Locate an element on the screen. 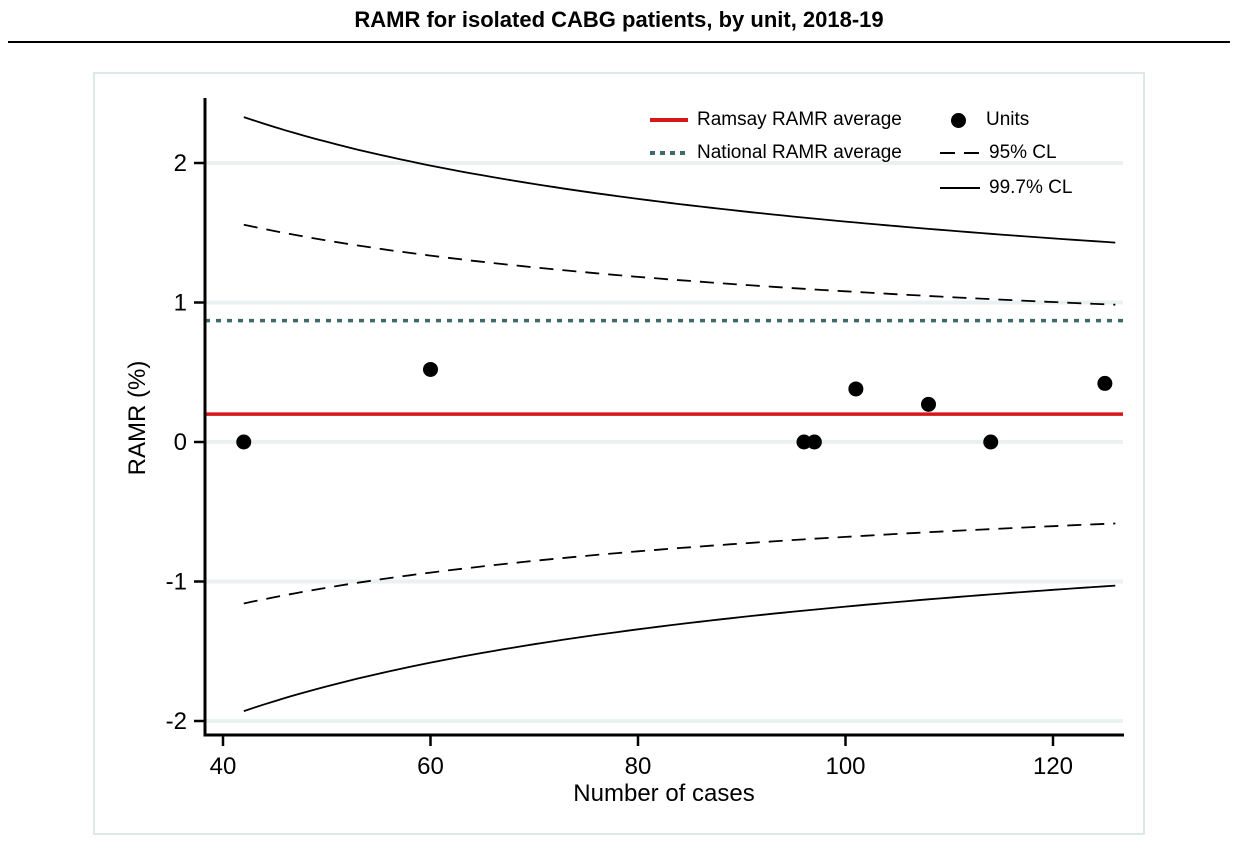 Image resolution: width=1238 pixels, height=852 pixels. legend-item-ramsay-average: Ramsay RAMR average is located at coordinates (776, 119).